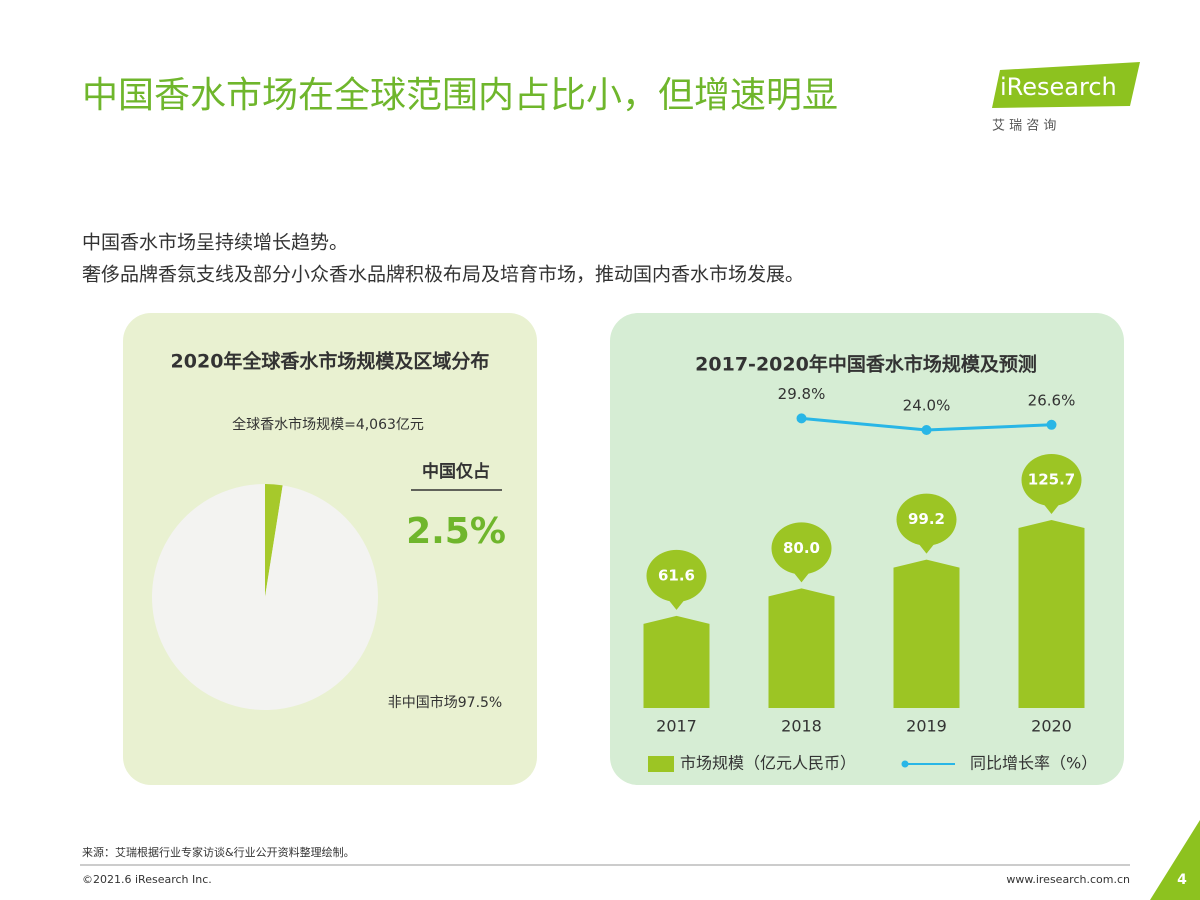 This screenshot has height=900, width=1200. What do you see at coordinates (330, 361) in the screenshot?
I see `chart-title: 2020年全球香水市场规模及区域分布` at bounding box center [330, 361].